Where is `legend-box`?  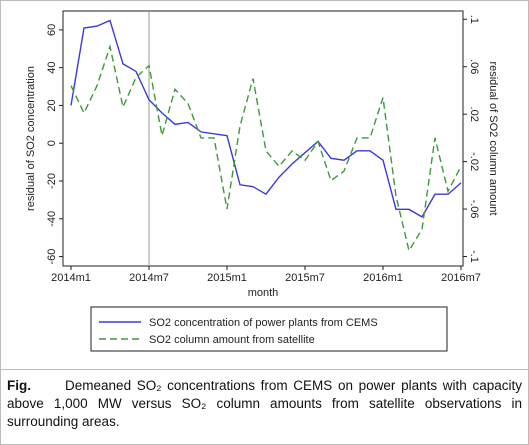 legend-box is located at coordinates (269, 329).